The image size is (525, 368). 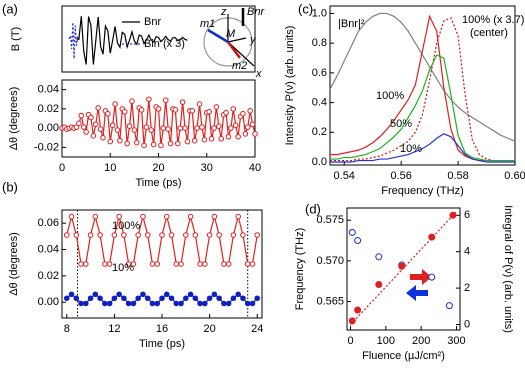 What do you see at coordinates (400, 176) in the screenshot?
I see `x-tick-label: 0.56` at bounding box center [400, 176].